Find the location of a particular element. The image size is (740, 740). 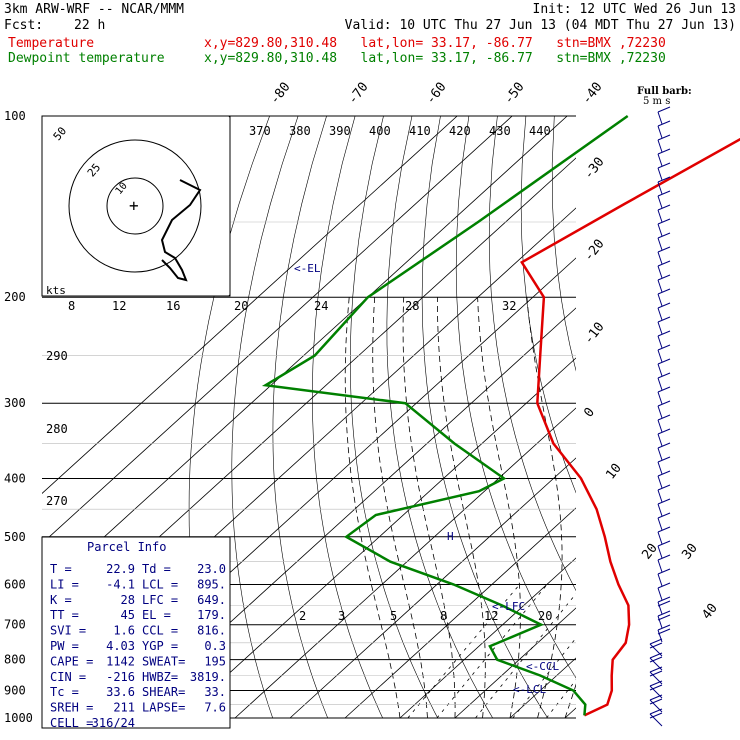

parcel-info-value: 7.6 is located at coordinates (215, 708).